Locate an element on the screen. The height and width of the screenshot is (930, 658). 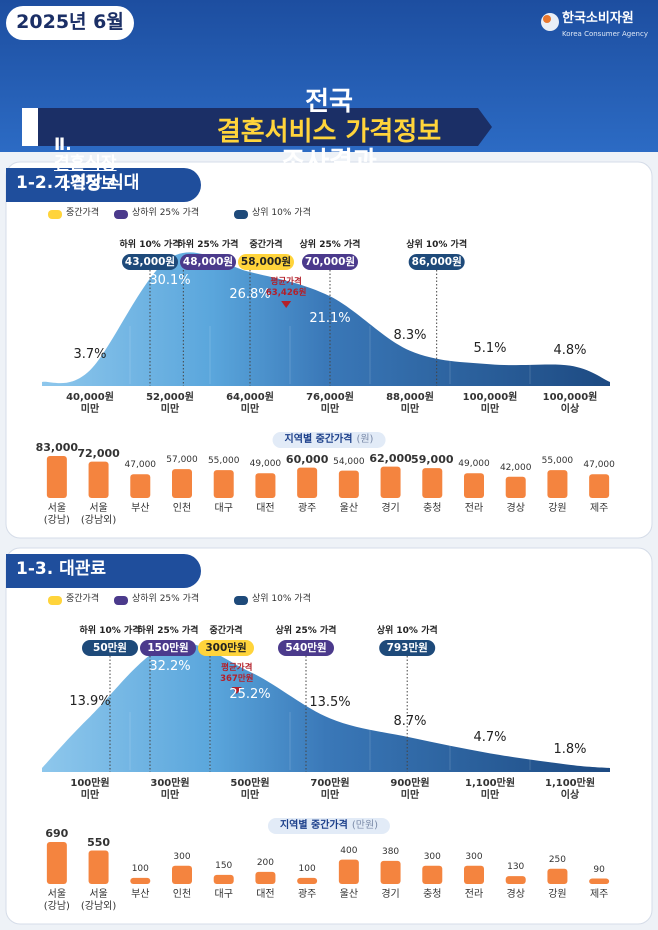
legend-label: 상위 10% 가격 is located at coordinates (281, 213).